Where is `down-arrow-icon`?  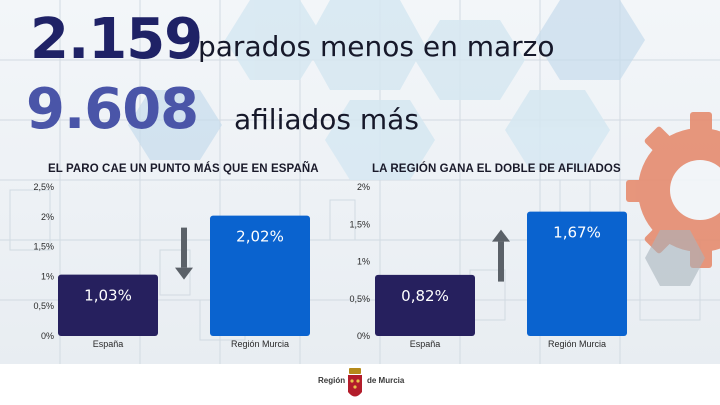 down-arrow-icon is located at coordinates (184, 253).